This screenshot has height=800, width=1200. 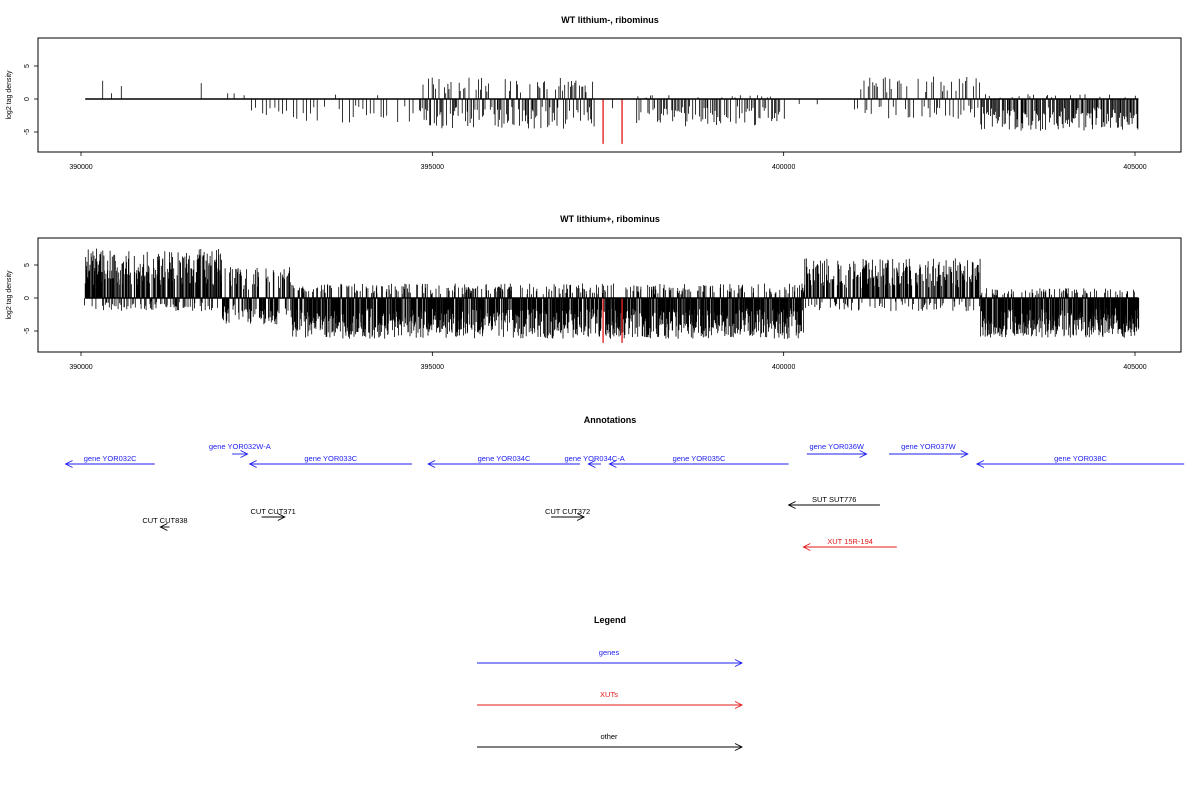 What do you see at coordinates (610, 20) in the screenshot?
I see `panel-title: WT lithium-, ribominus` at bounding box center [610, 20].